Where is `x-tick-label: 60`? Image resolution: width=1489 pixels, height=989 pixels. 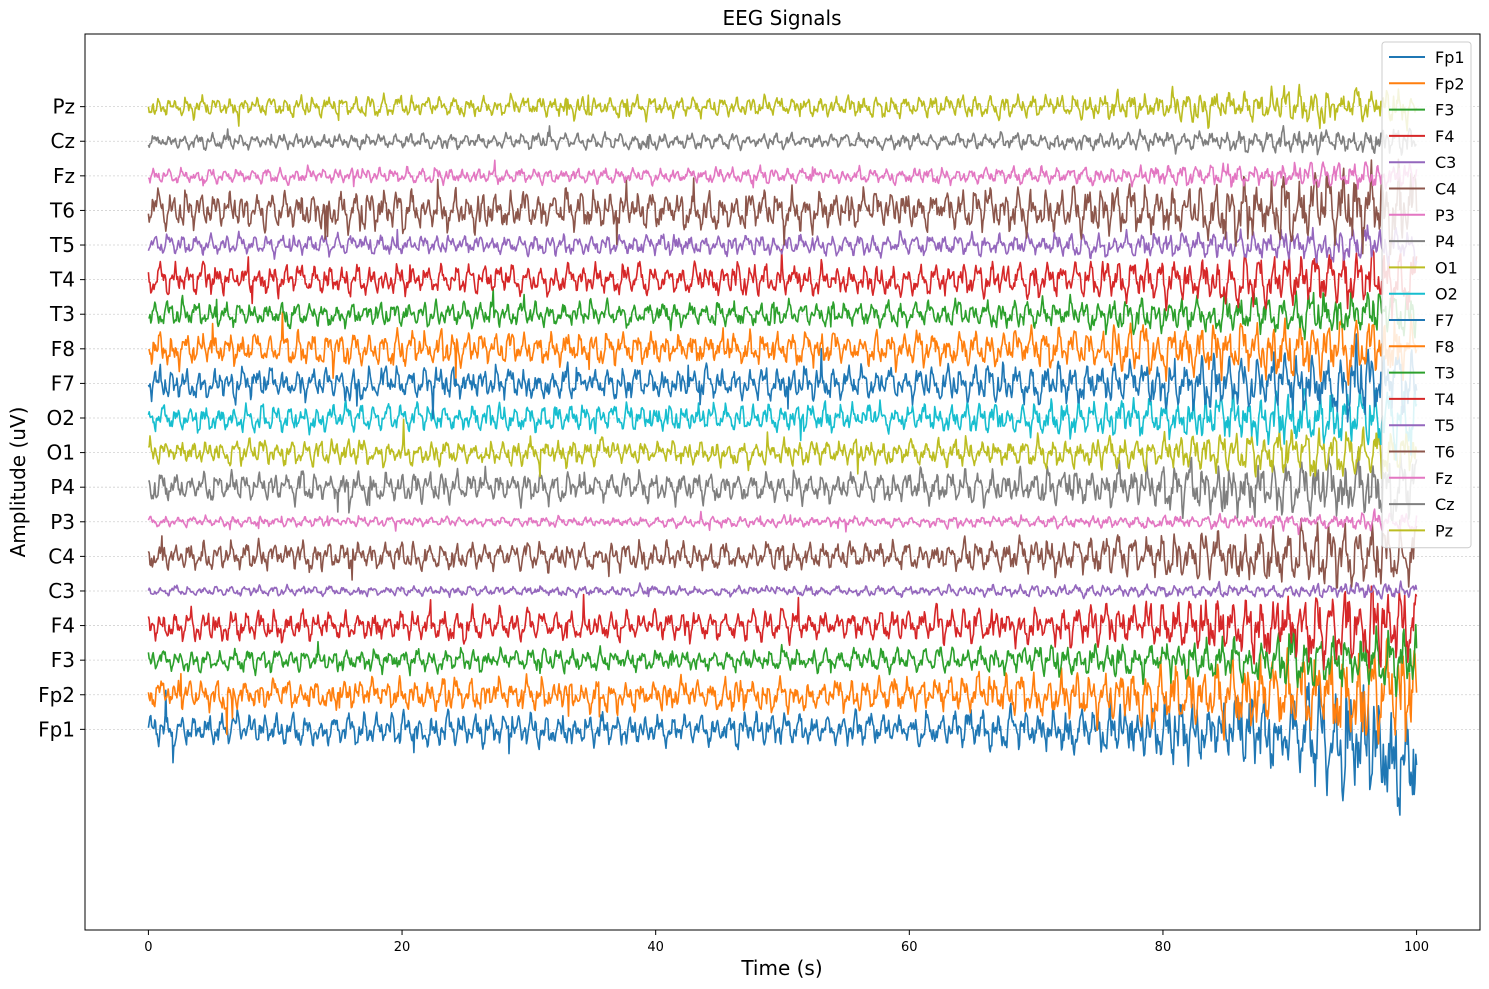 x-tick-label: 60 is located at coordinates (909, 947).